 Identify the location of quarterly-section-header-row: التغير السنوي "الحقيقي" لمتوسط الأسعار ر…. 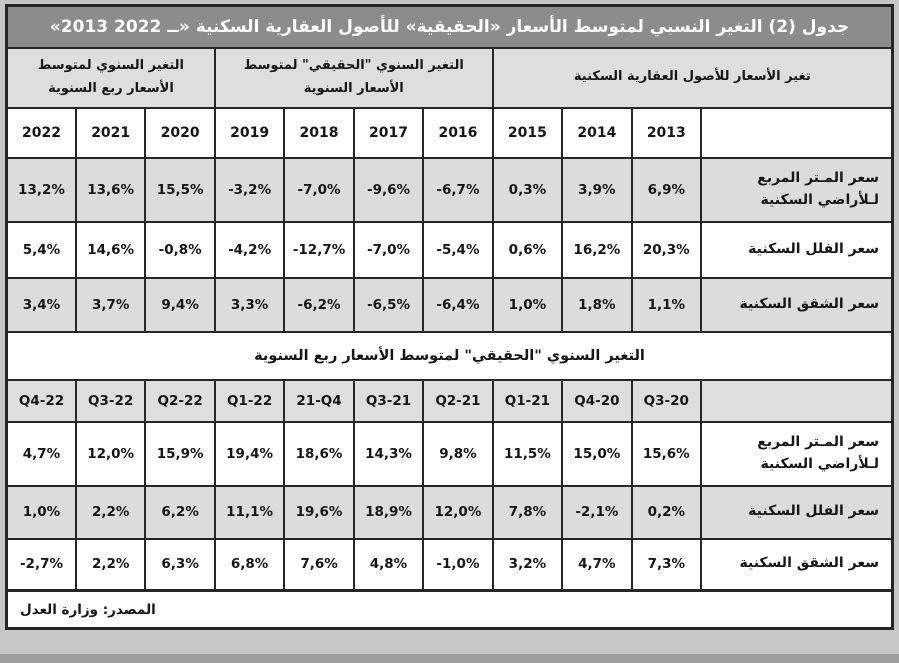
(449, 355).